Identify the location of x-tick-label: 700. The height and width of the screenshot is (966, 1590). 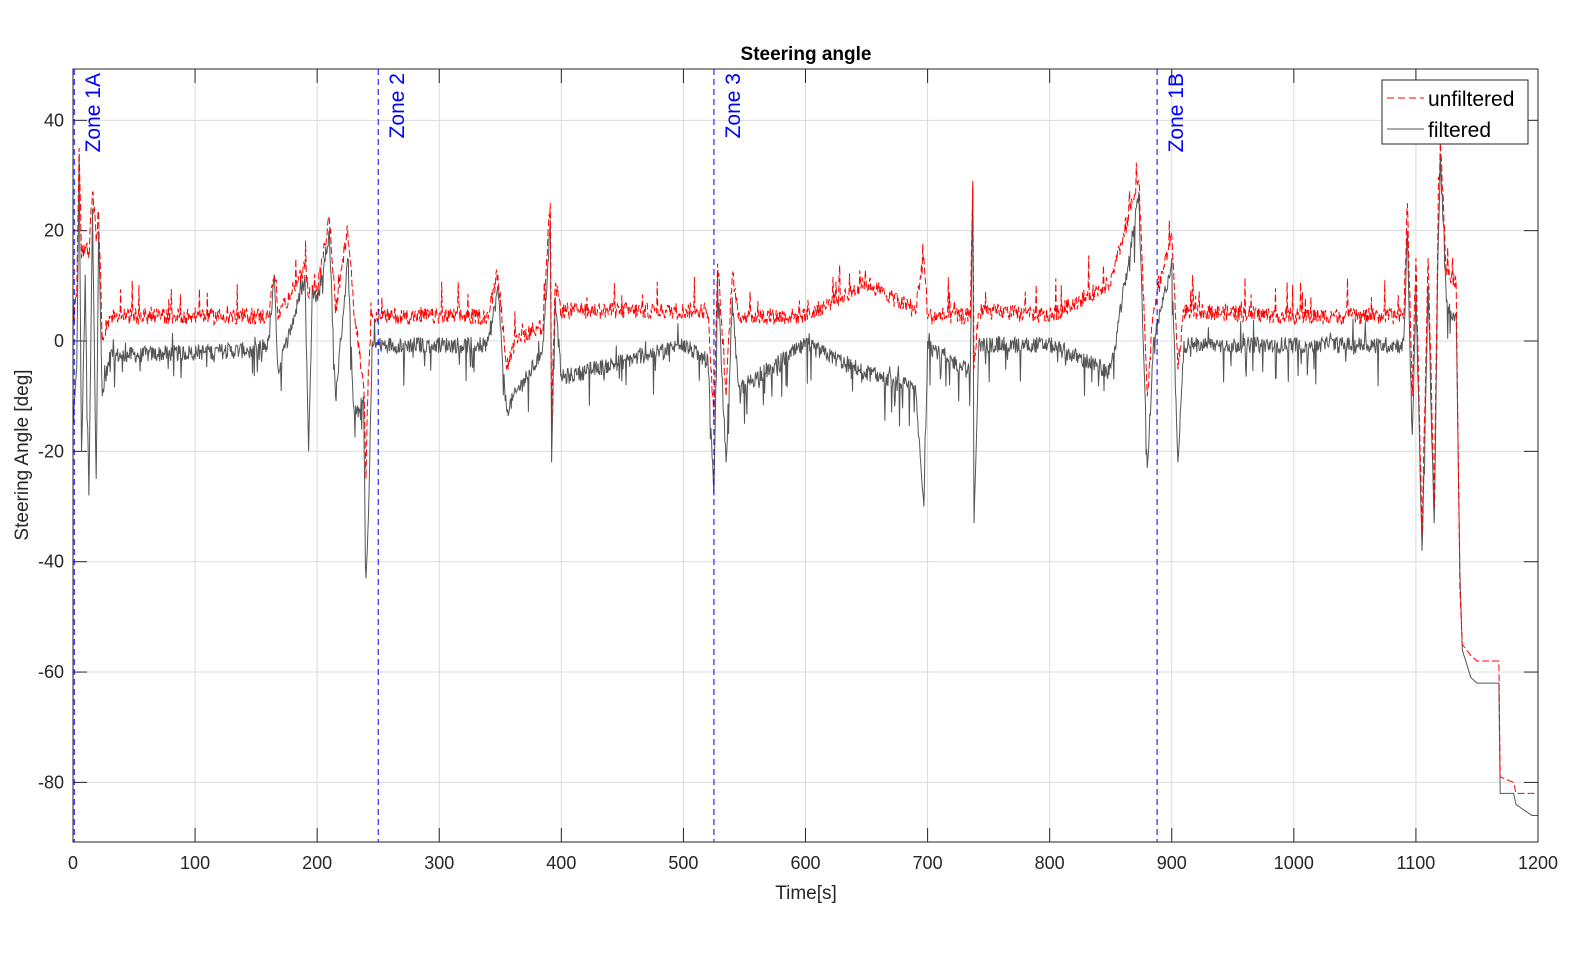
(928, 863).